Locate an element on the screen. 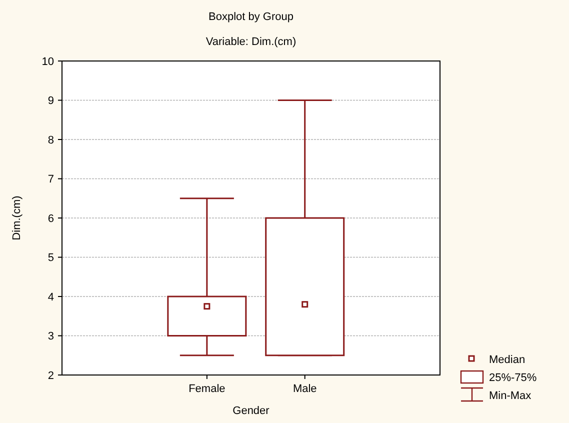 The image size is (569, 423). y-tick-label: 3 is located at coordinates (51, 336).